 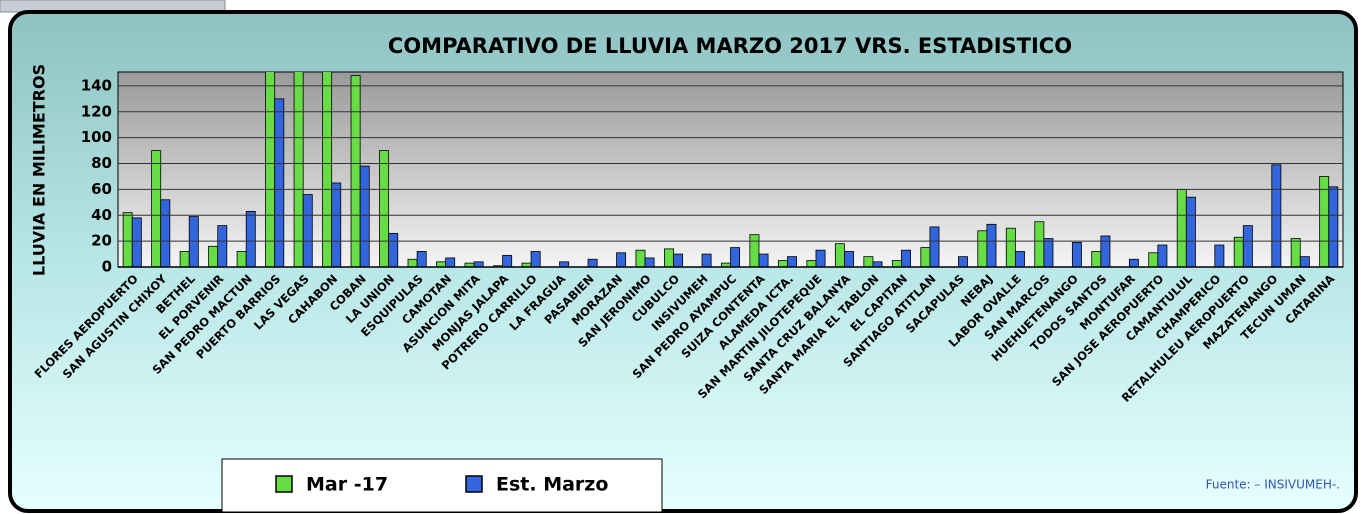 What do you see at coordinates (101, 189) in the screenshot?
I see `y-tick-label: 60` at bounding box center [101, 189].